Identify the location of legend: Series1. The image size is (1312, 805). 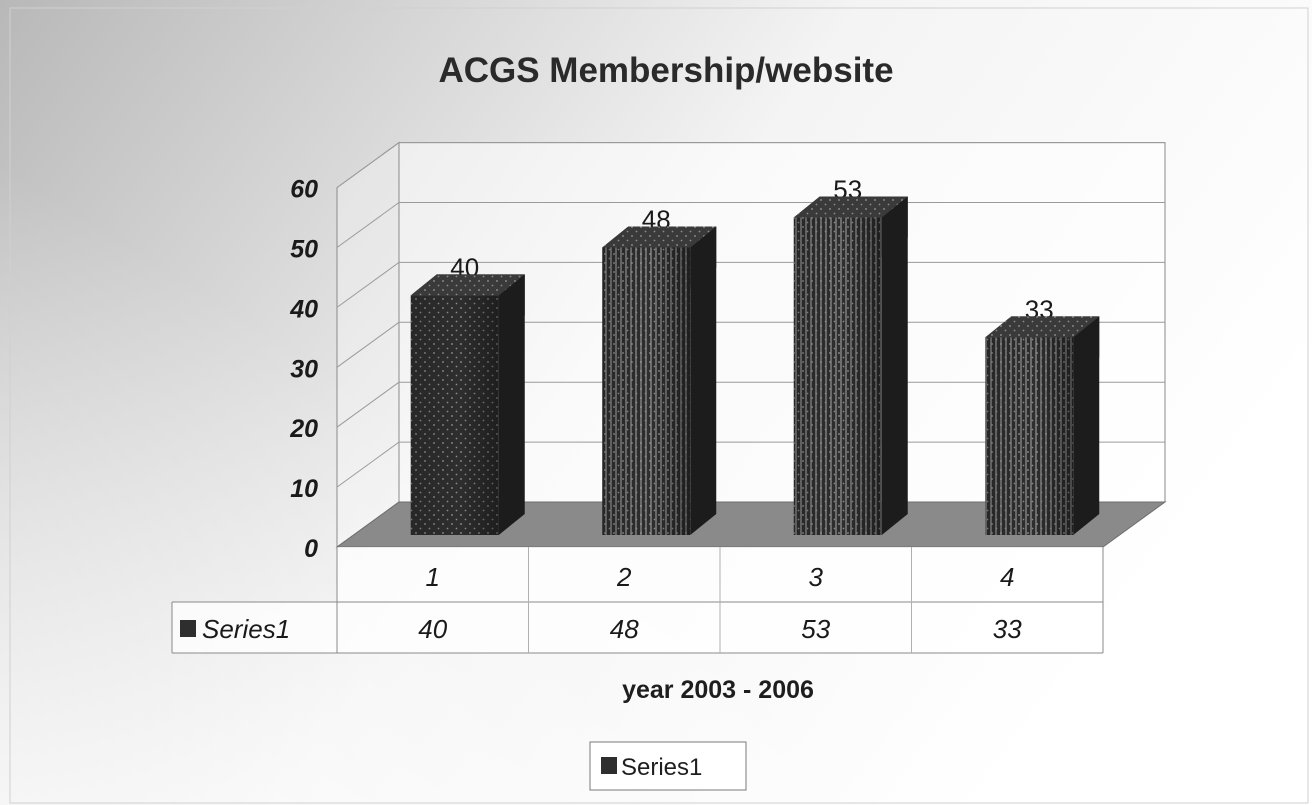
(668, 766).